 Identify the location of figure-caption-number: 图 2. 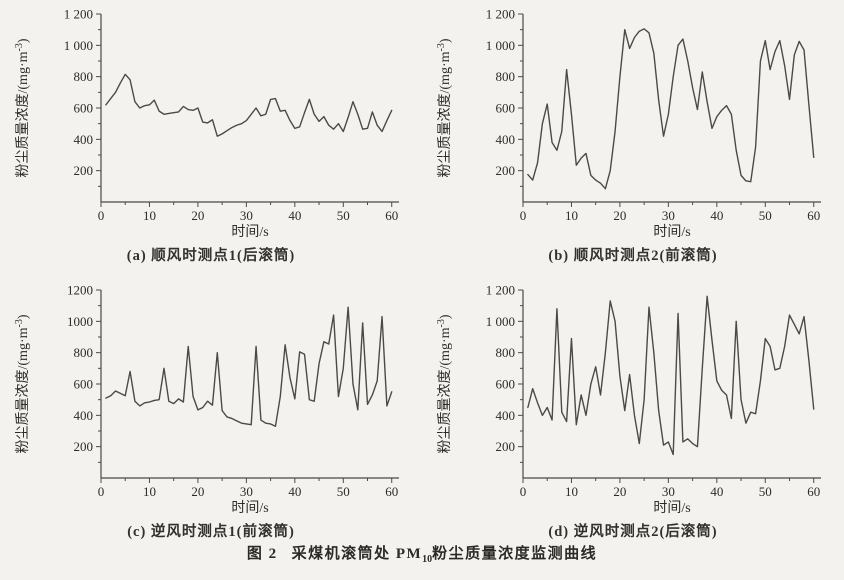
(262, 554).